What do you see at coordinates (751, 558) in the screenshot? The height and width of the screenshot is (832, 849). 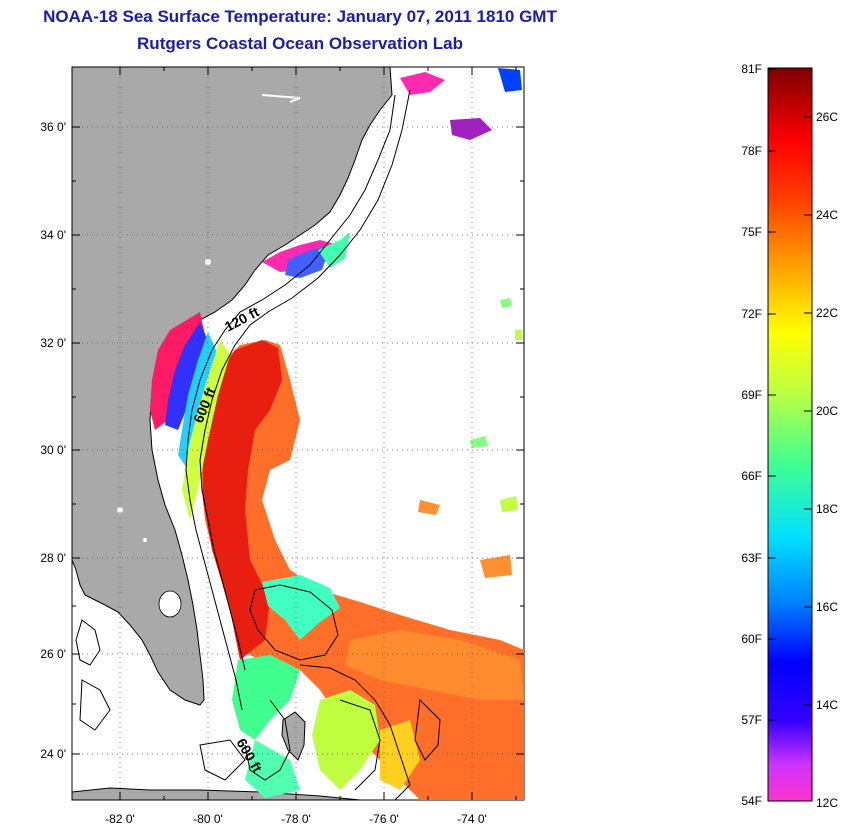 I see `colorbar-f-label: 63F` at bounding box center [751, 558].